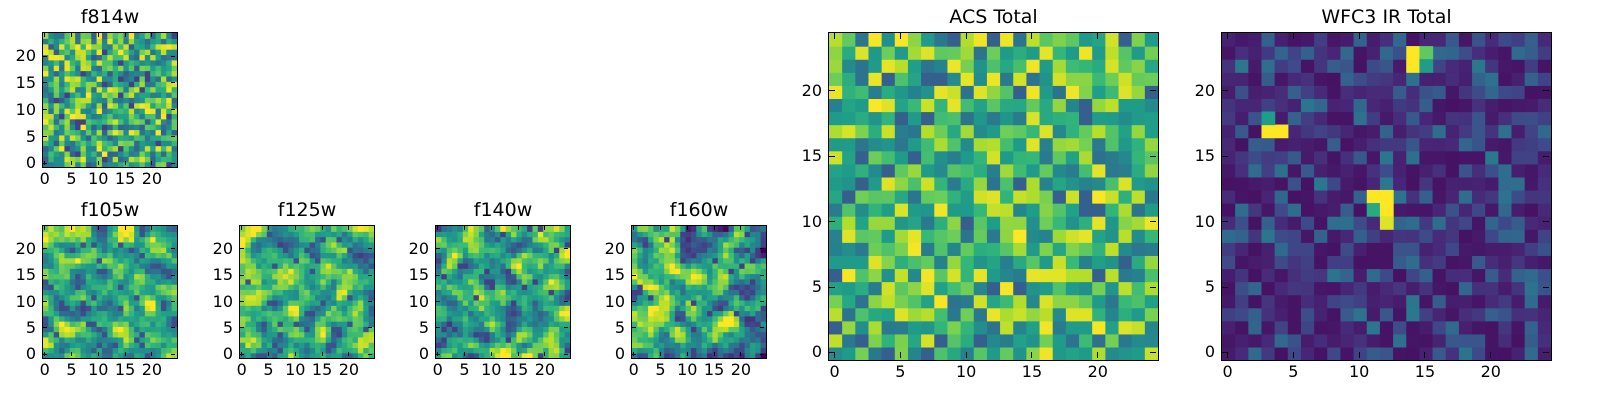 The width and height of the screenshot is (1600, 400). Describe the element at coordinates (98, 369) in the screenshot. I see `x-tick-label: 10` at that location.